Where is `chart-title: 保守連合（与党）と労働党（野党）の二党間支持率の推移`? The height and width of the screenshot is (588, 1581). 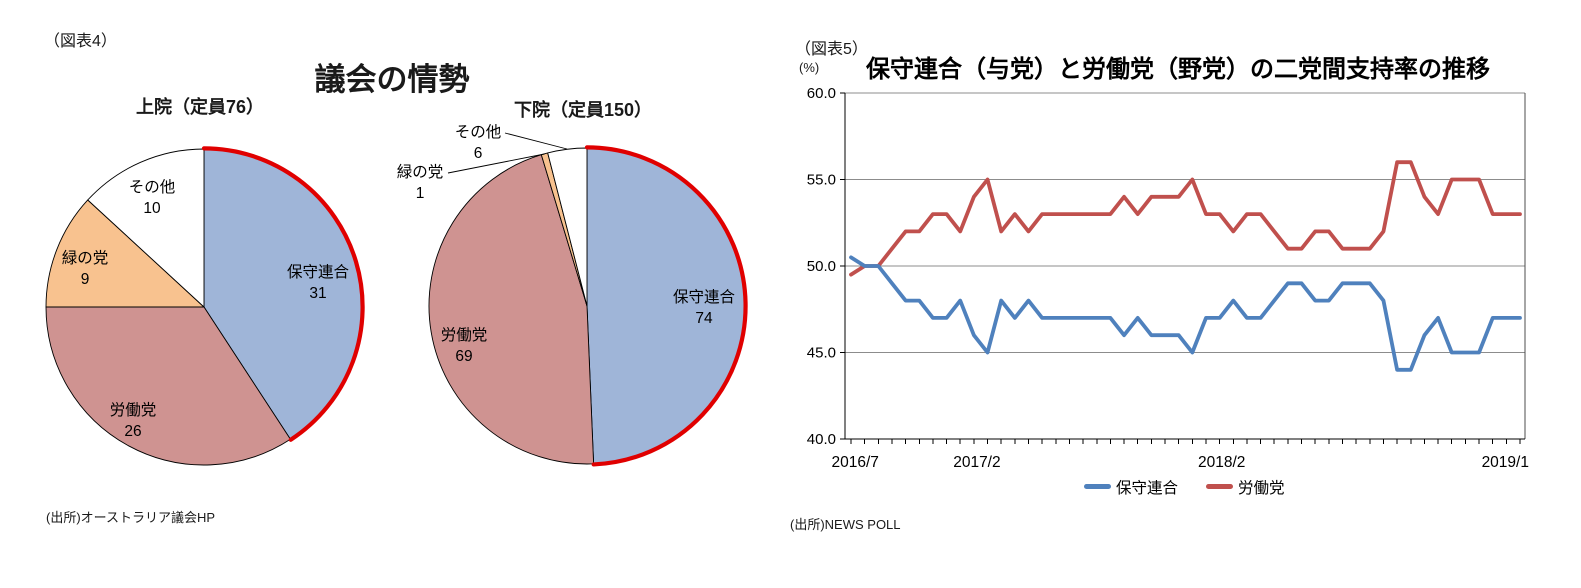
chart-title: 保守連合（与党）と労働党（野党）の二党間支持率の推移 is located at coordinates (1177, 69).